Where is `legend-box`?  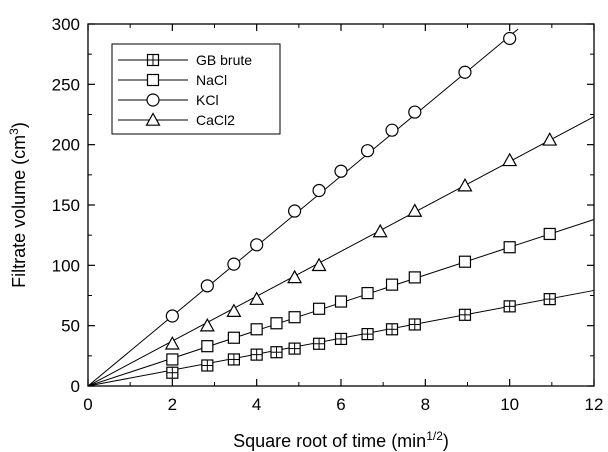 legend-box is located at coordinates (196, 89).